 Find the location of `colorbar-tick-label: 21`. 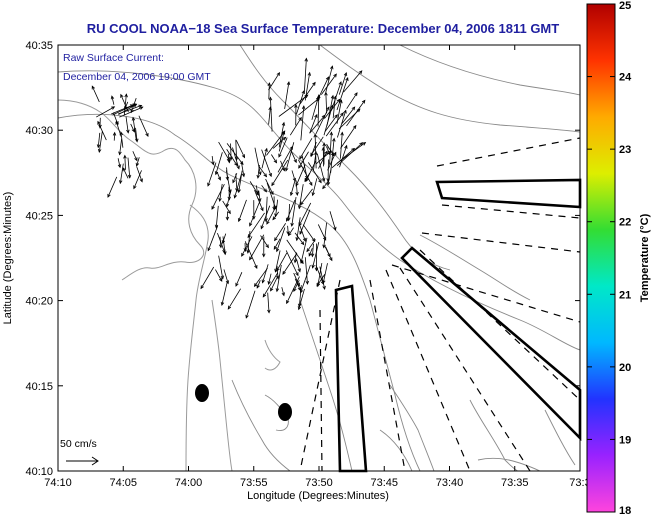

colorbar-tick-label: 21 is located at coordinates (625, 295).